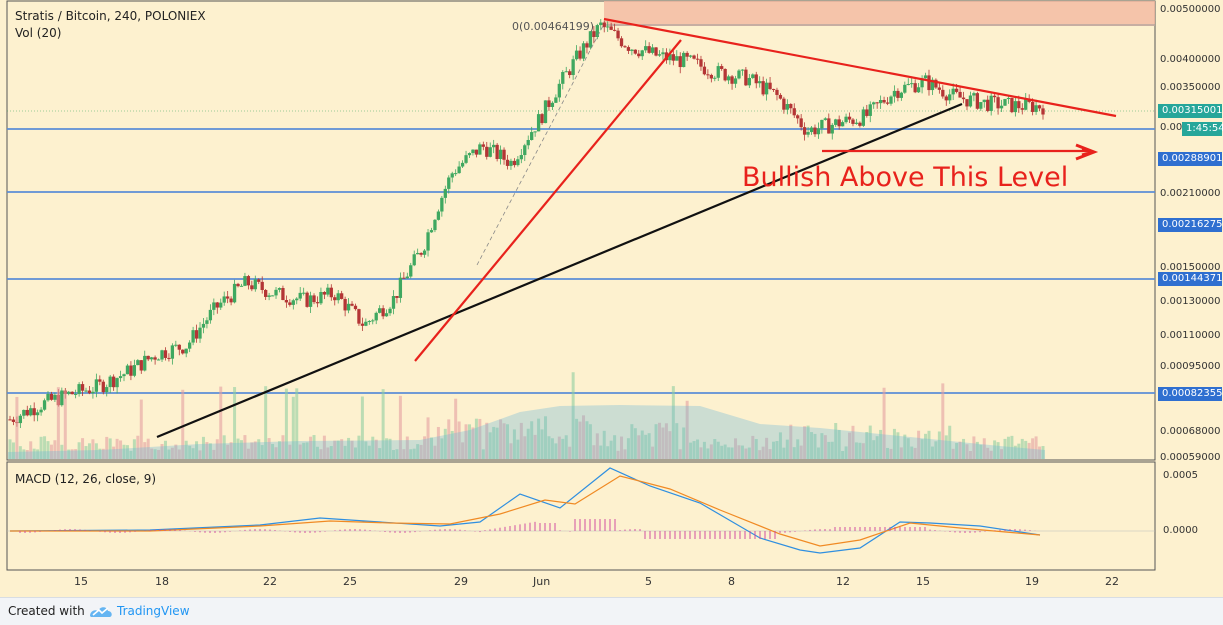 This screenshot has width=1223, height=625. I want to click on volume-indicator-label: Vol (20), so click(38, 33).